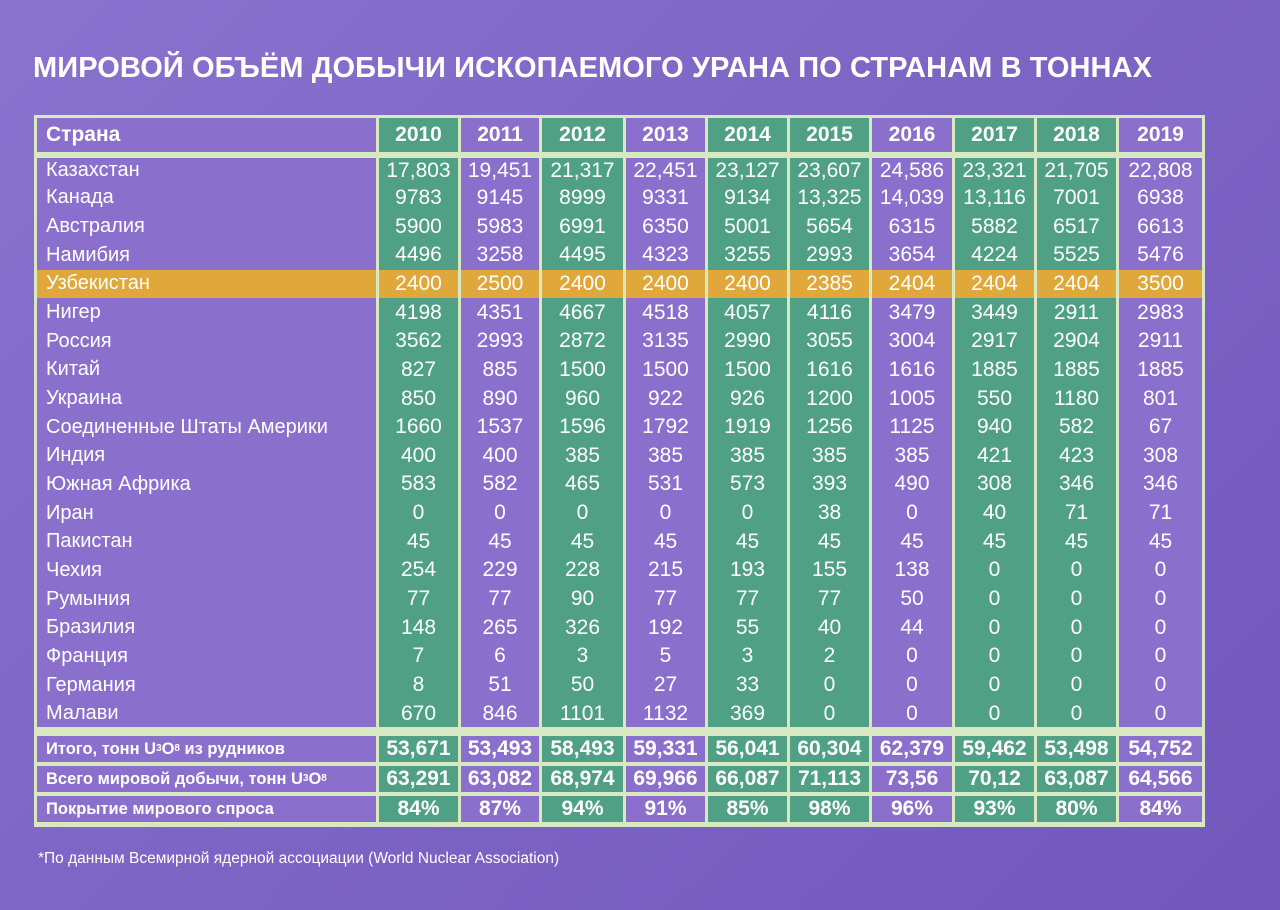 This screenshot has width=1280, height=910. Describe the element at coordinates (747, 135) in the screenshot. I see `header-year: 2014` at that location.